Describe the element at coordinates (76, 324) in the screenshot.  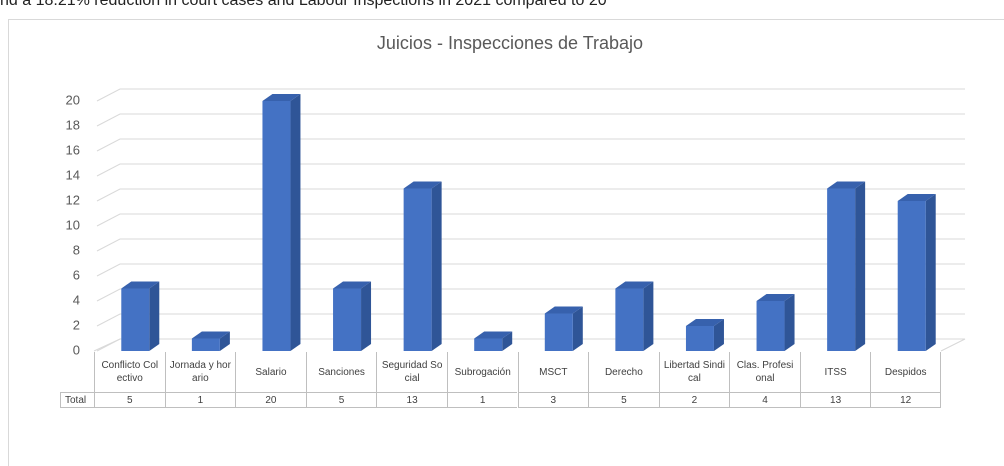
I see `y-tick-label: 2` at that location.